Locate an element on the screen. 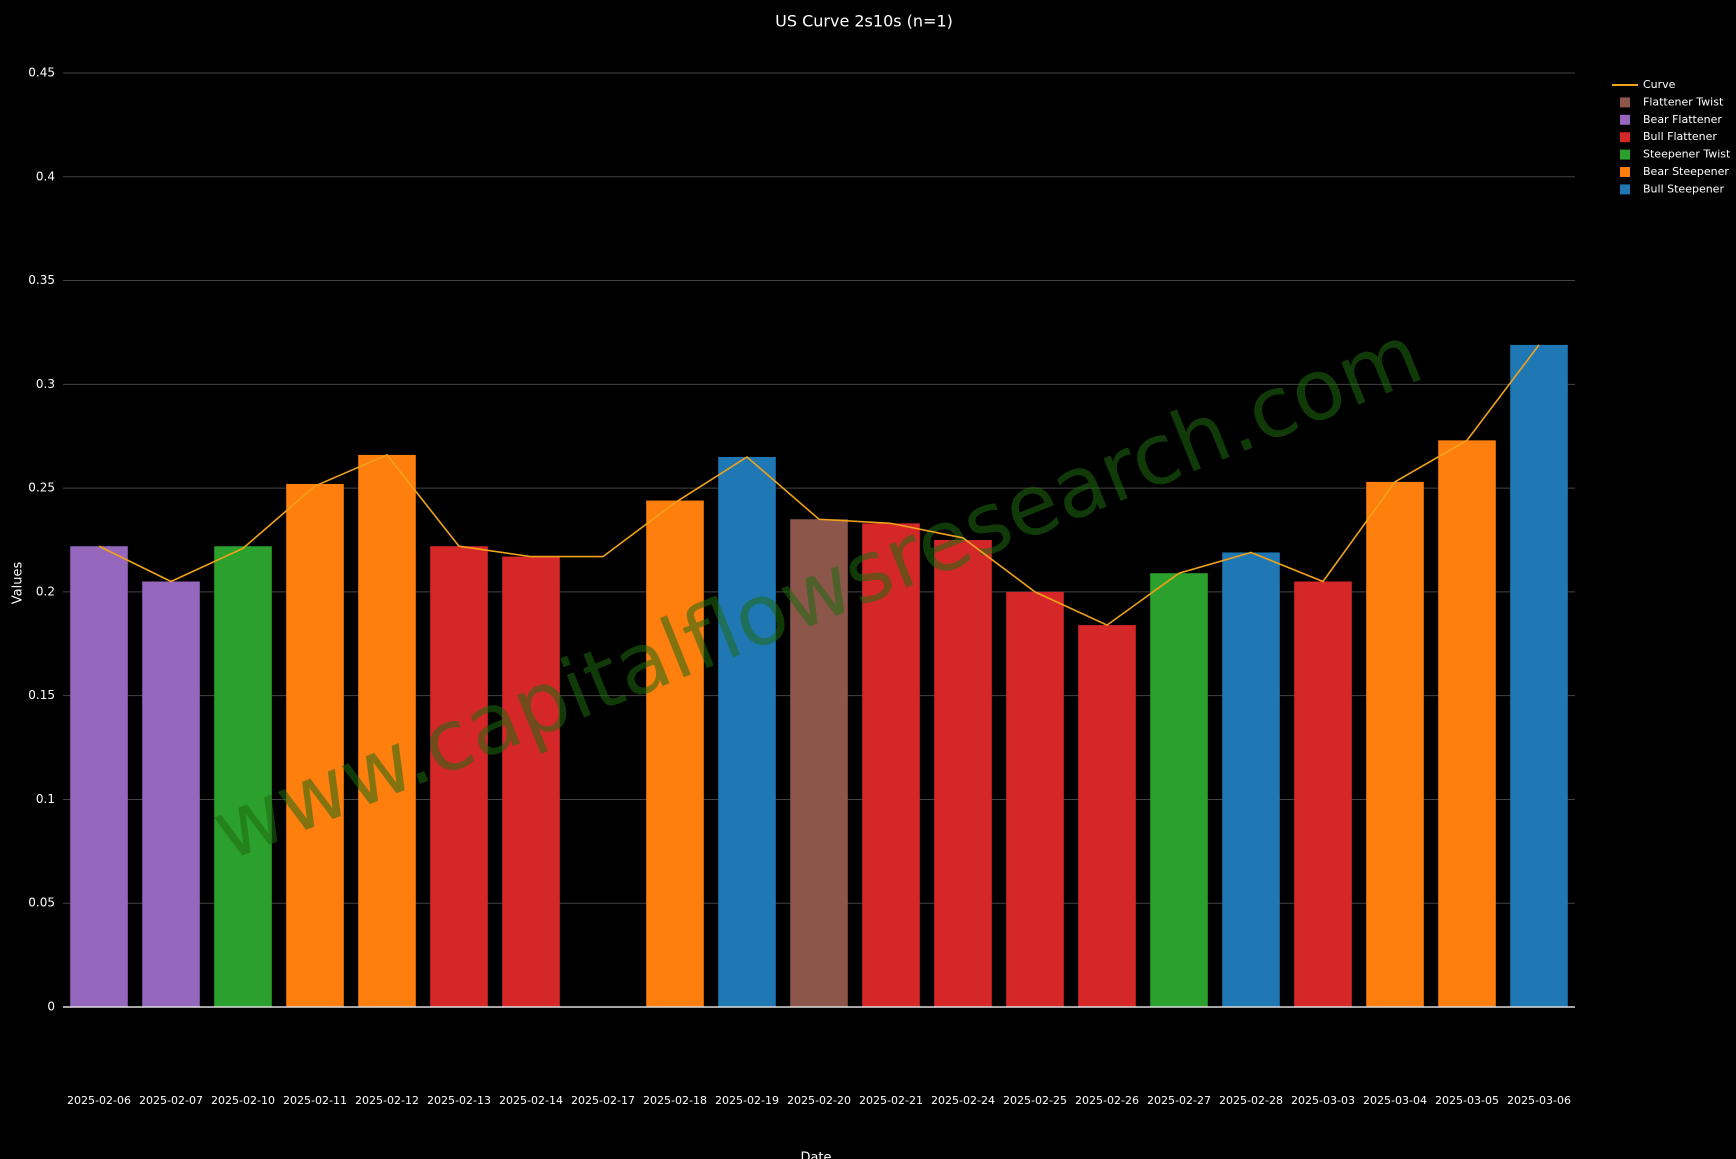  x-tick-label: 2025-02-12 is located at coordinates (387, 1100).